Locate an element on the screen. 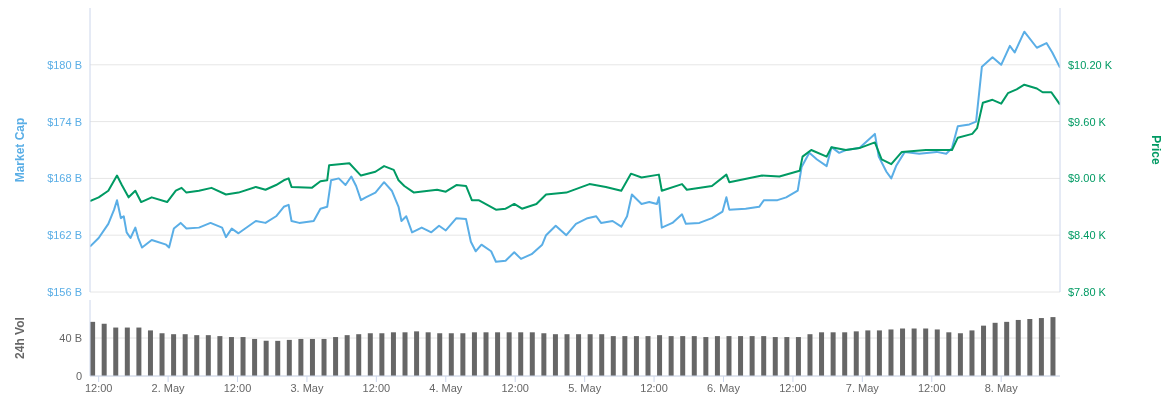 The image size is (1176, 418). y2-tick-label: $10.20 K is located at coordinates (1090, 64).